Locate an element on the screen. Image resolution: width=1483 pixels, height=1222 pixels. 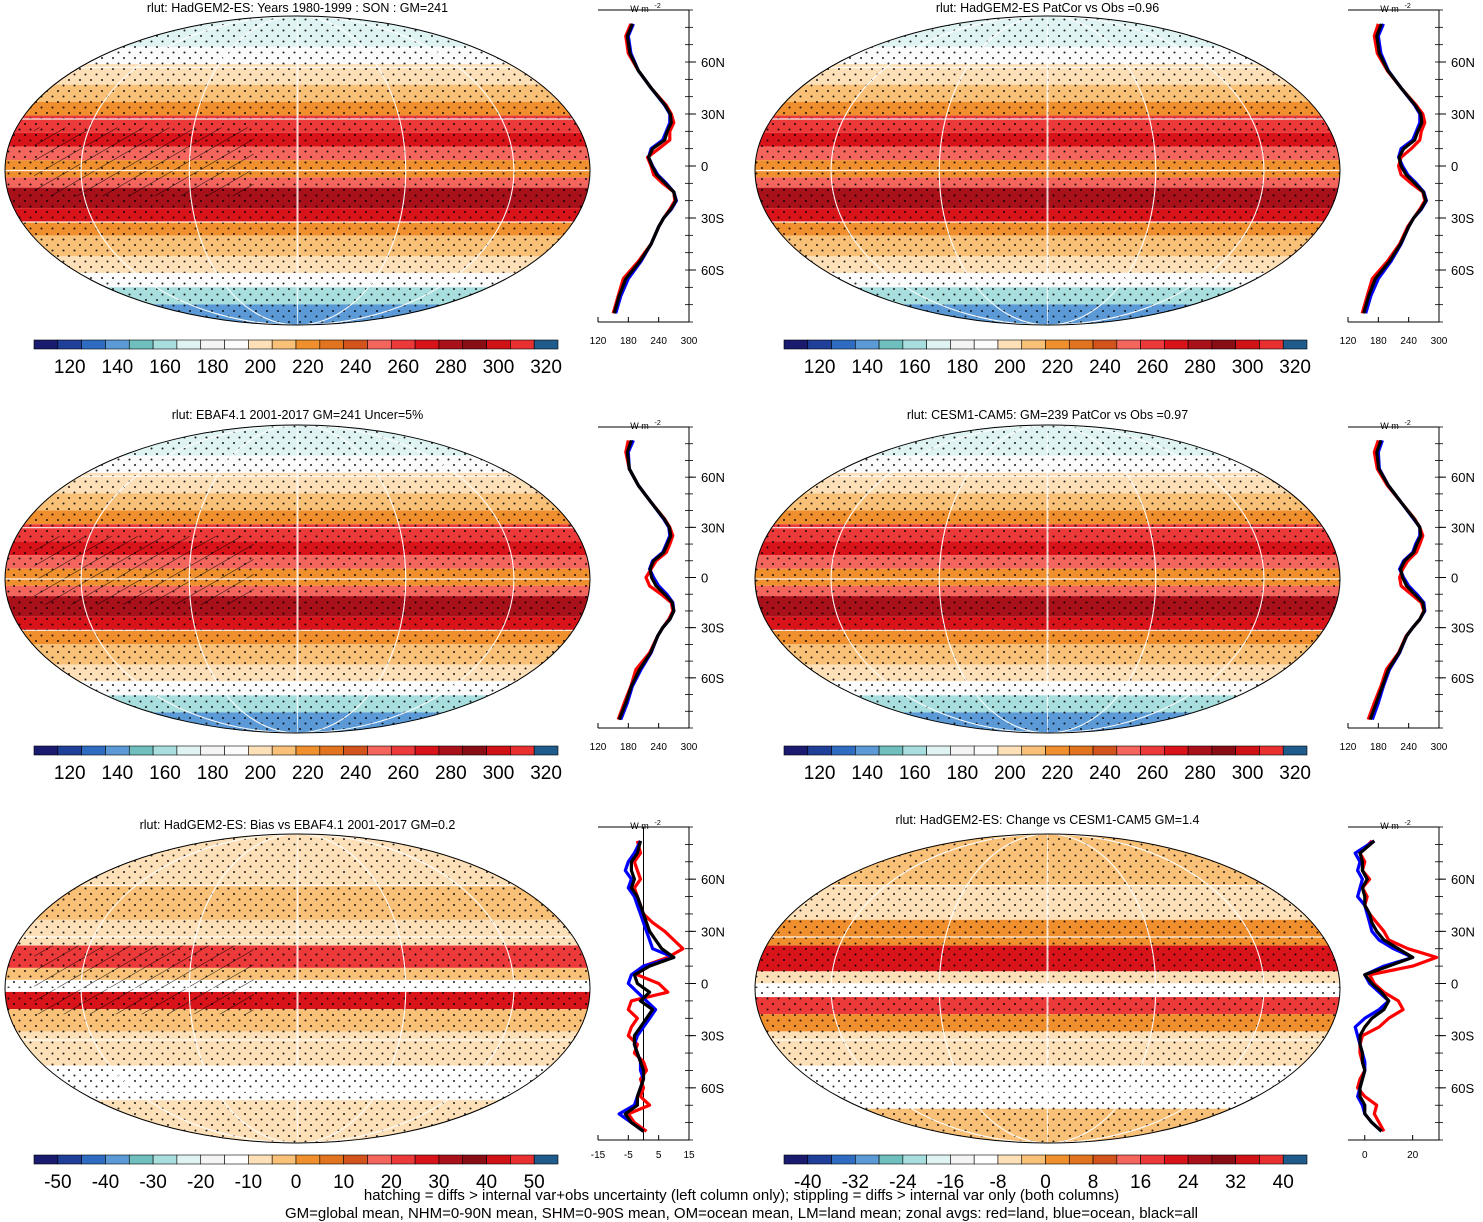
panel-title: rlut: EBAF4.1 2001-2017 GM=241 Uncer=5% is located at coordinates (298, 415).